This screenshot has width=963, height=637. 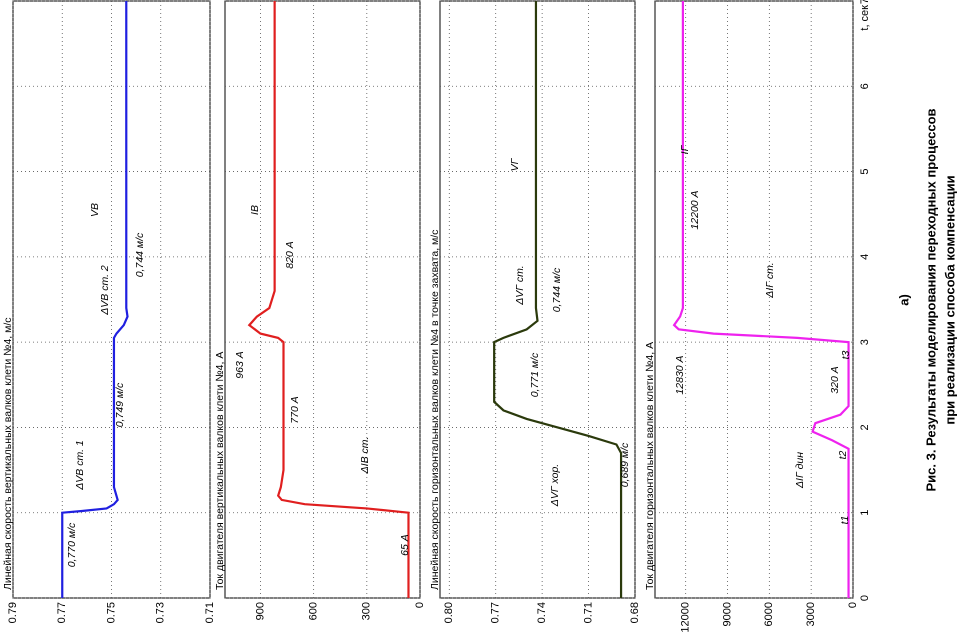 I want to click on x-tick-label: 1, so click(x=865, y=513).